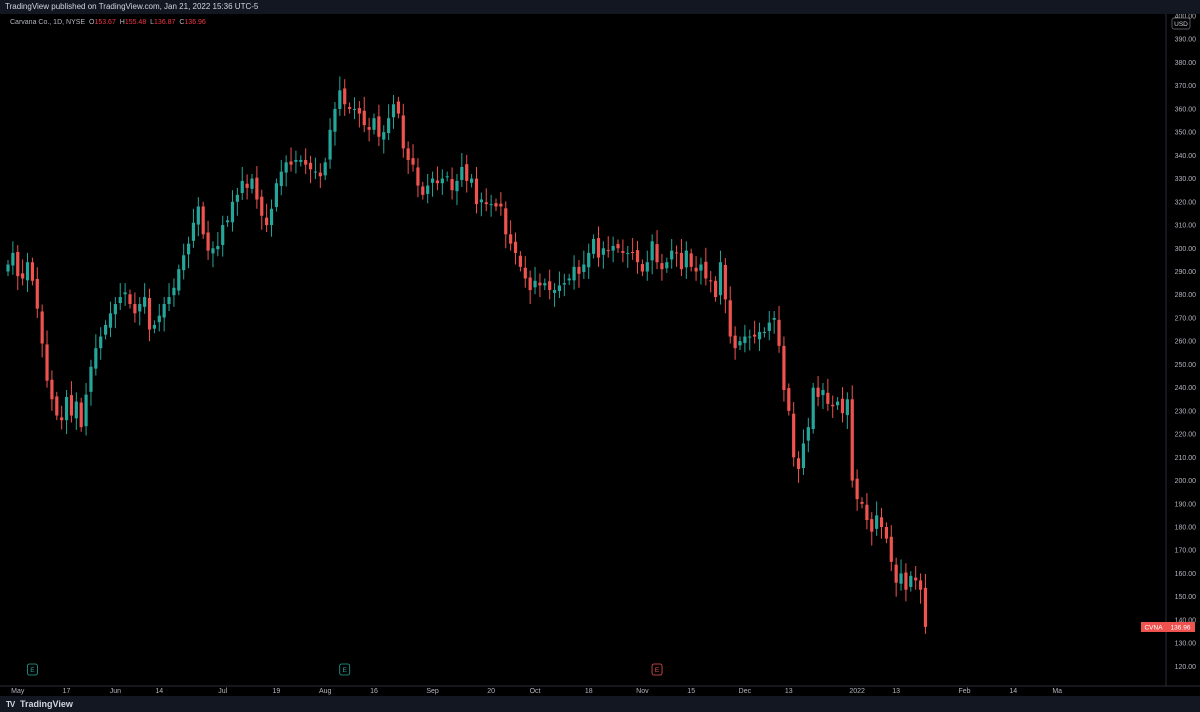  What do you see at coordinates (1181, 24) in the screenshot?
I see `currency-label: USD` at bounding box center [1181, 24].